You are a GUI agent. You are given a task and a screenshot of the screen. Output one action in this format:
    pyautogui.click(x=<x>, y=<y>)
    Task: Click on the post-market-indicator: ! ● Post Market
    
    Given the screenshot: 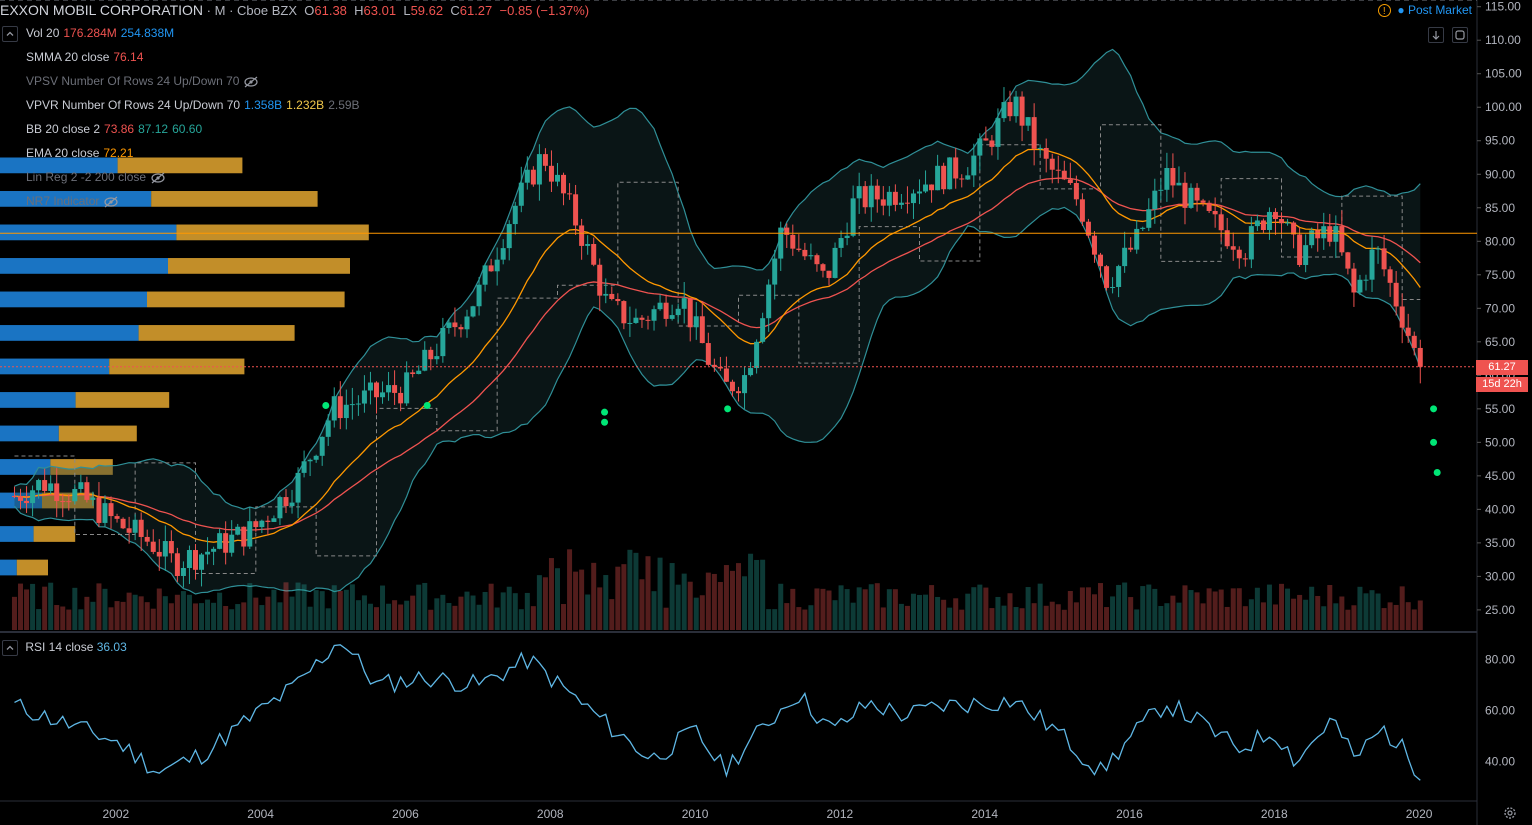 What is the action you would take?
    pyautogui.click(x=1424, y=10)
    